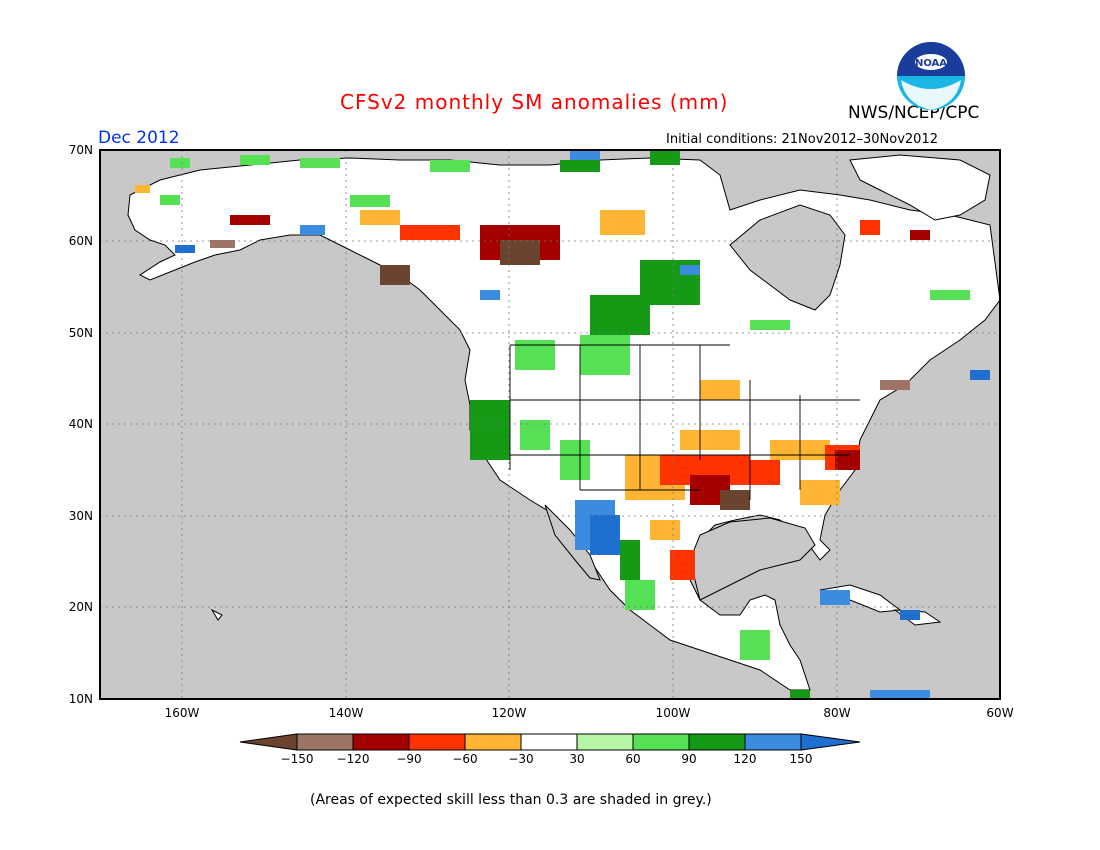  I want to click on lon-label: 160W, so click(182, 713).